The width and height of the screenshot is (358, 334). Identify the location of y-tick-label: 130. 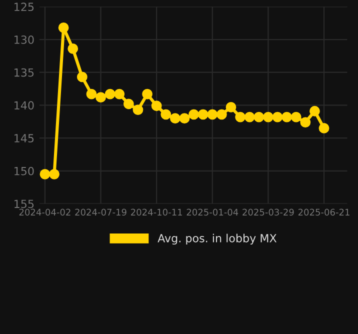
(24, 40).